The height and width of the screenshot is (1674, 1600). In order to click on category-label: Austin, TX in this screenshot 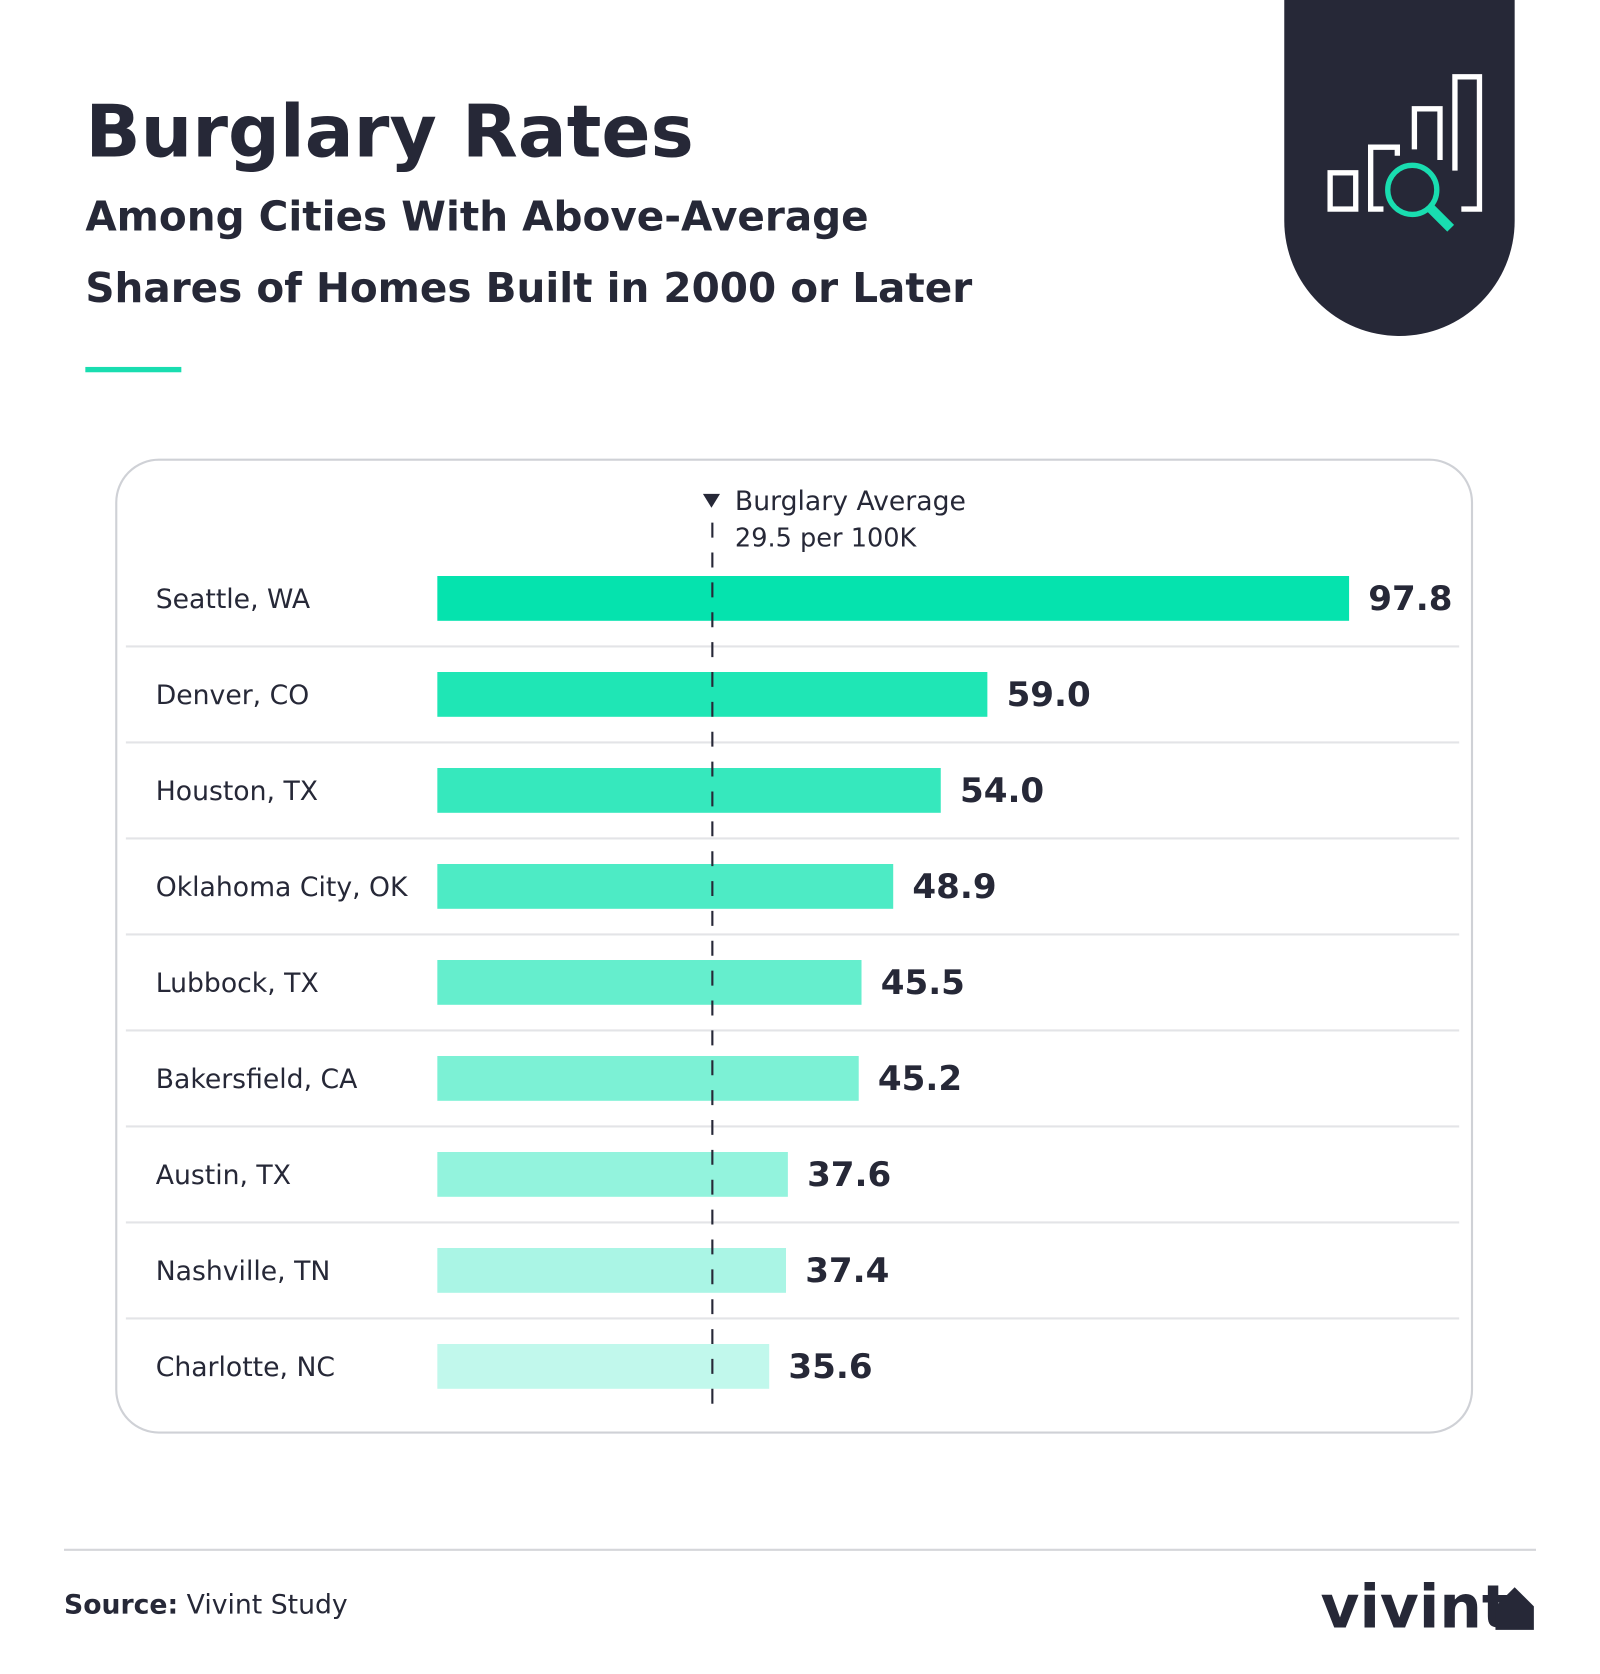, I will do `click(223, 1175)`.